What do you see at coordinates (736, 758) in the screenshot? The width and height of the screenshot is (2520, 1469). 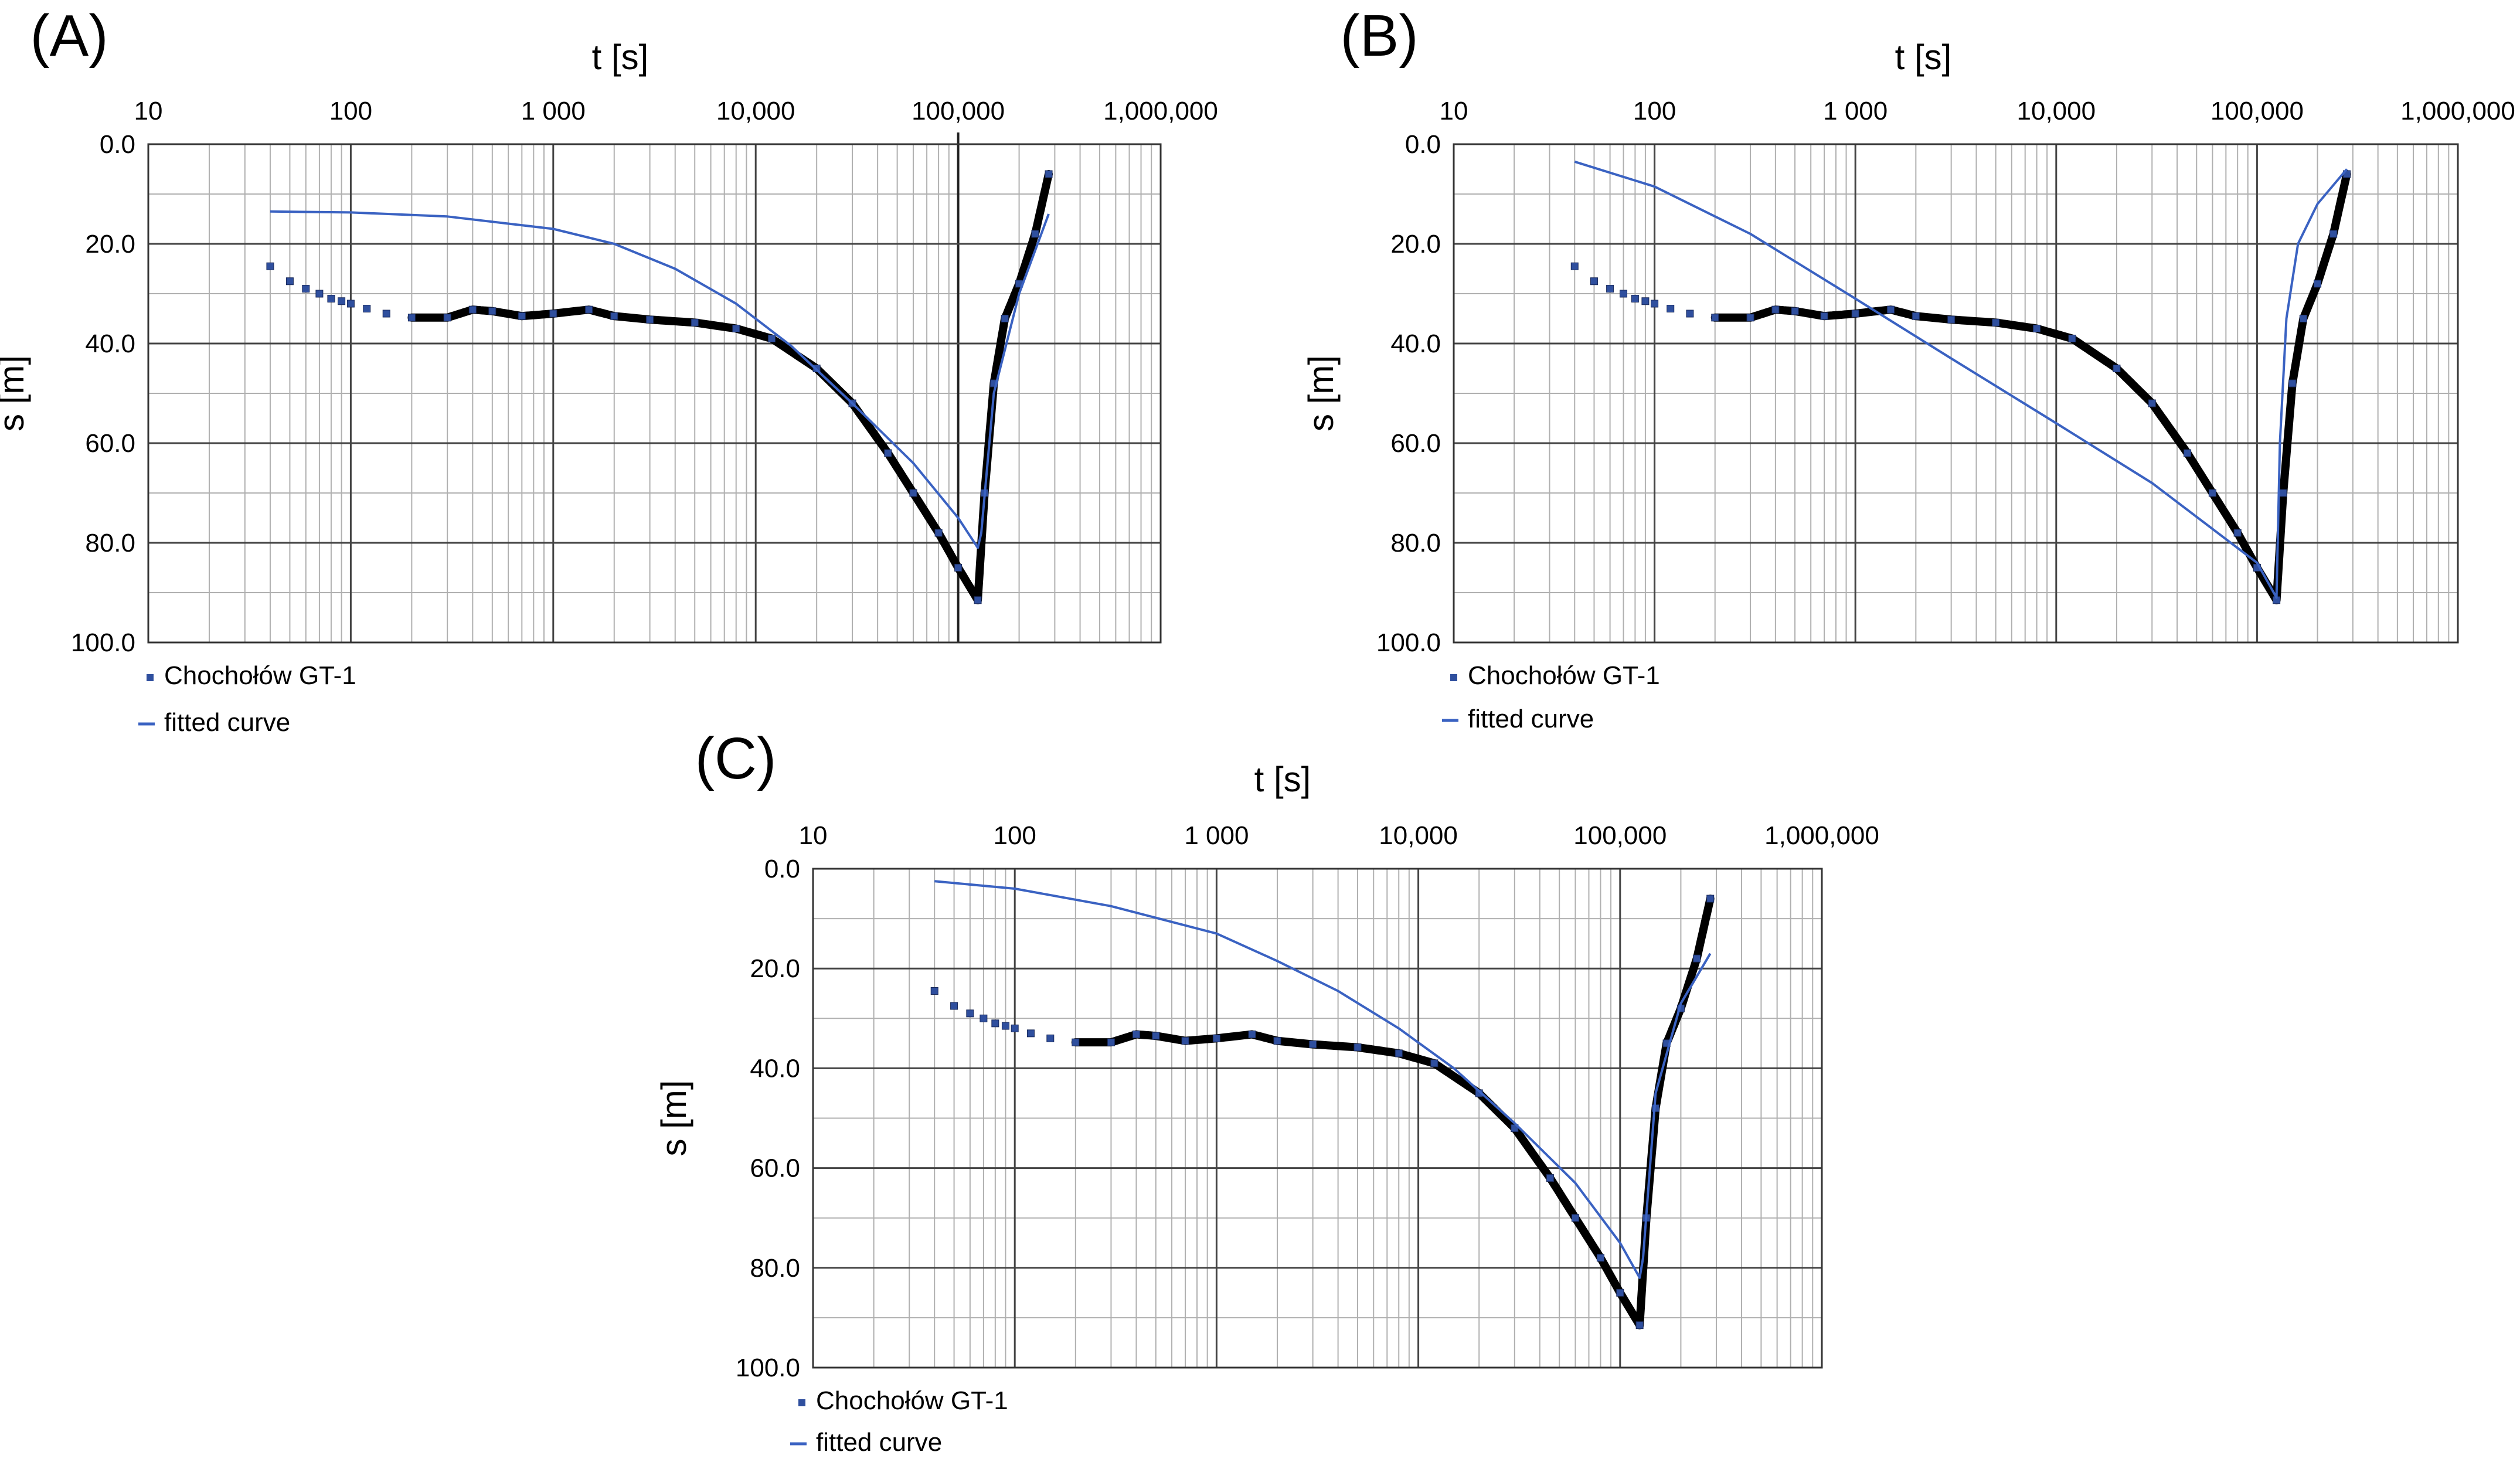 I see `panel-label: (C)` at bounding box center [736, 758].